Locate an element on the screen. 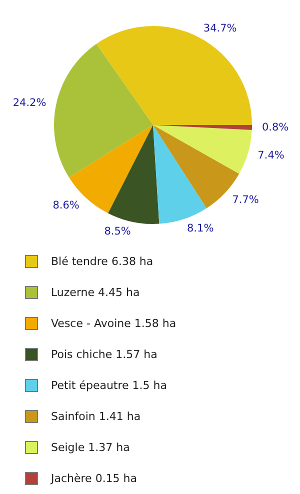  data-label: 8.6% is located at coordinates (66, 205).